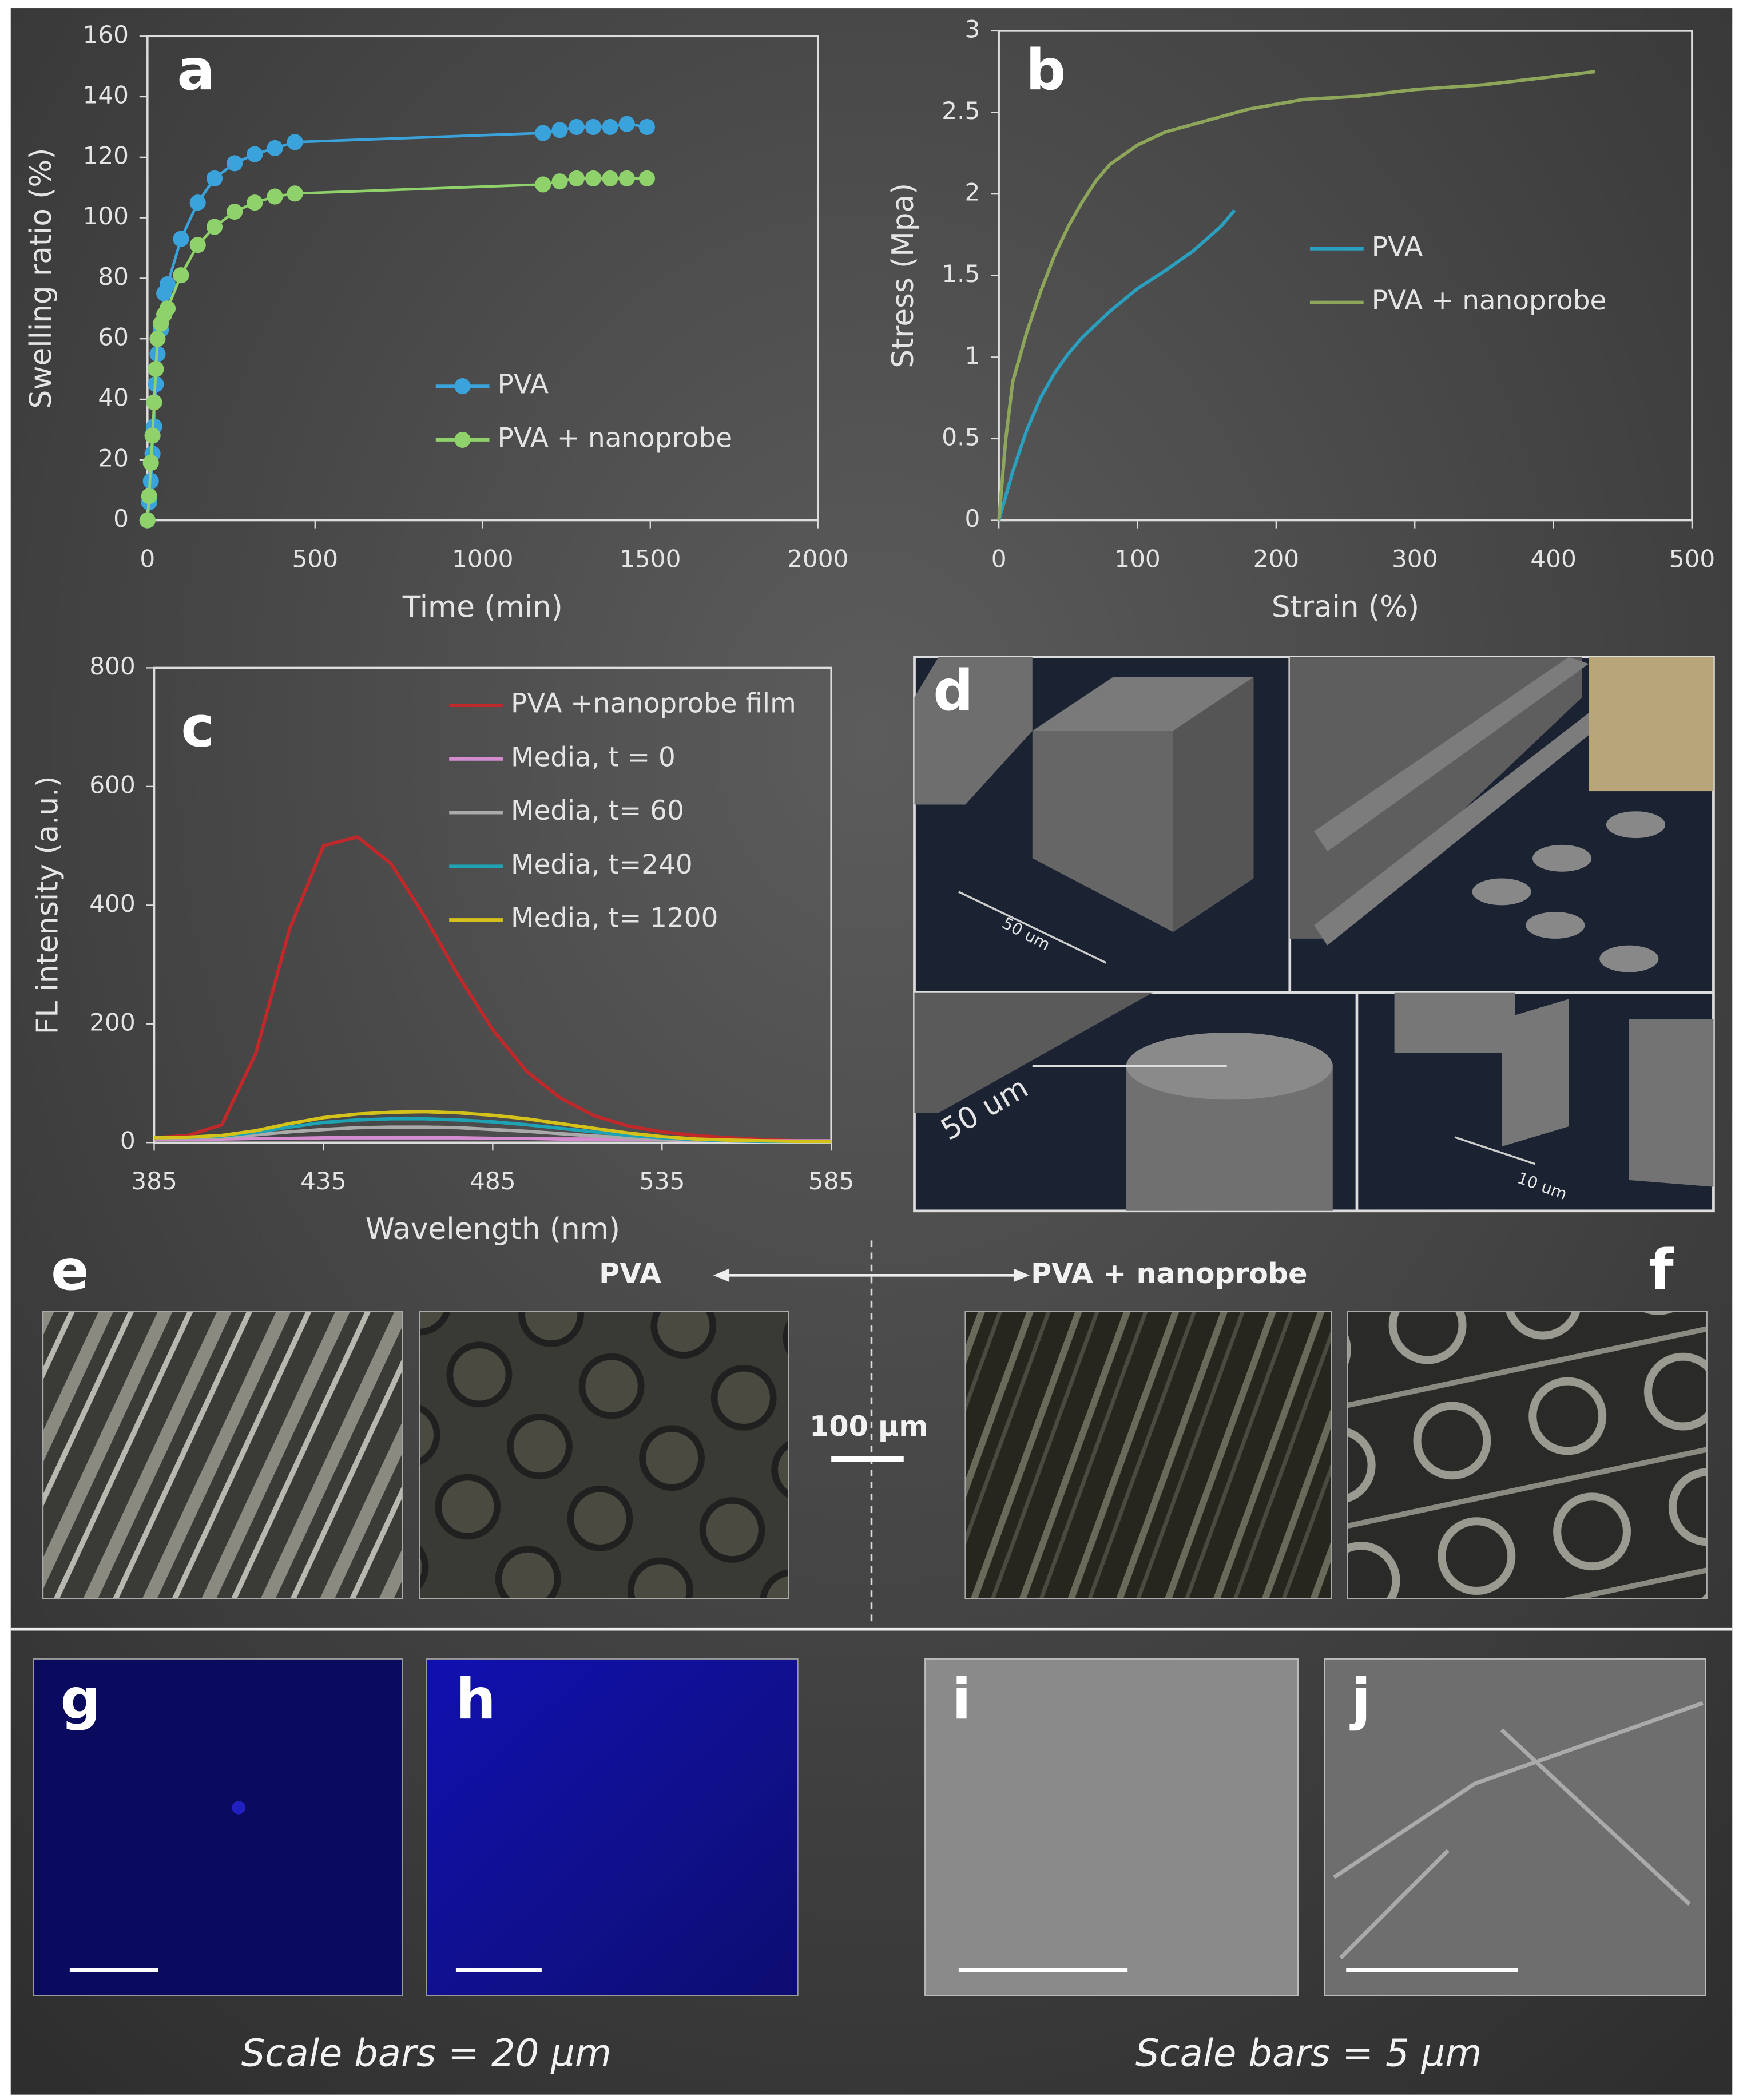 The height and width of the screenshot is (2100, 1743). I want to click on x-tick-label: 500, so click(315, 559).